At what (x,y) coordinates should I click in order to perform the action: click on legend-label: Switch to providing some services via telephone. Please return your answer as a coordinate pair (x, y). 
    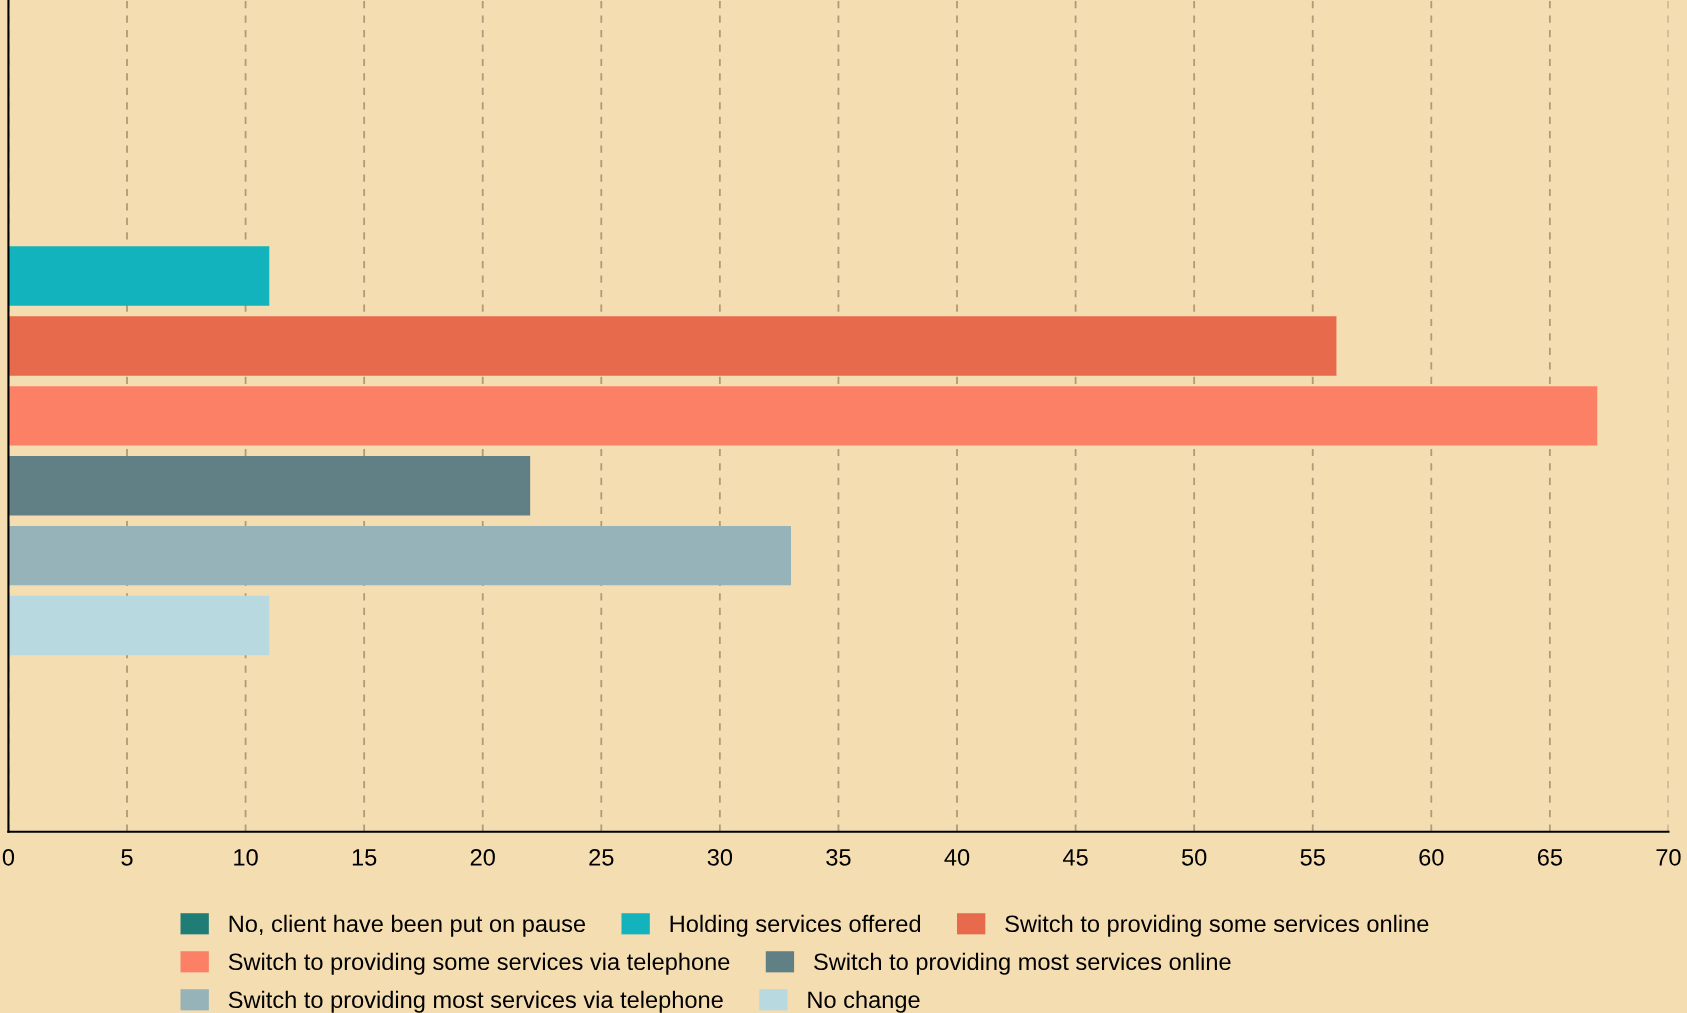
    Looking at the image, I should click on (479, 963).